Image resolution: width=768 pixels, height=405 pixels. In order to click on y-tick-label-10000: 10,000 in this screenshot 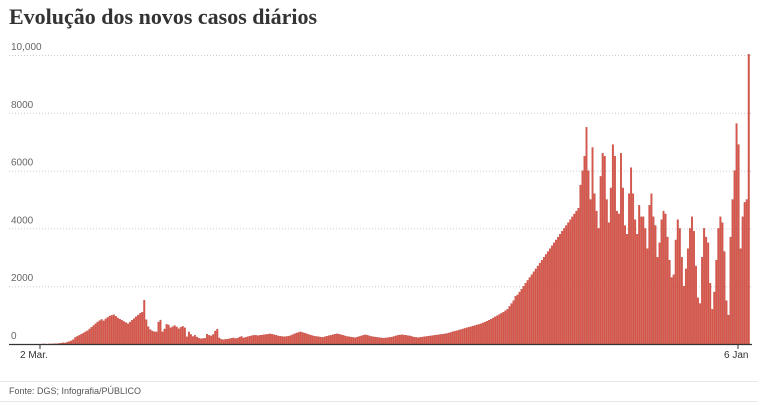, I will do `click(26, 47)`.